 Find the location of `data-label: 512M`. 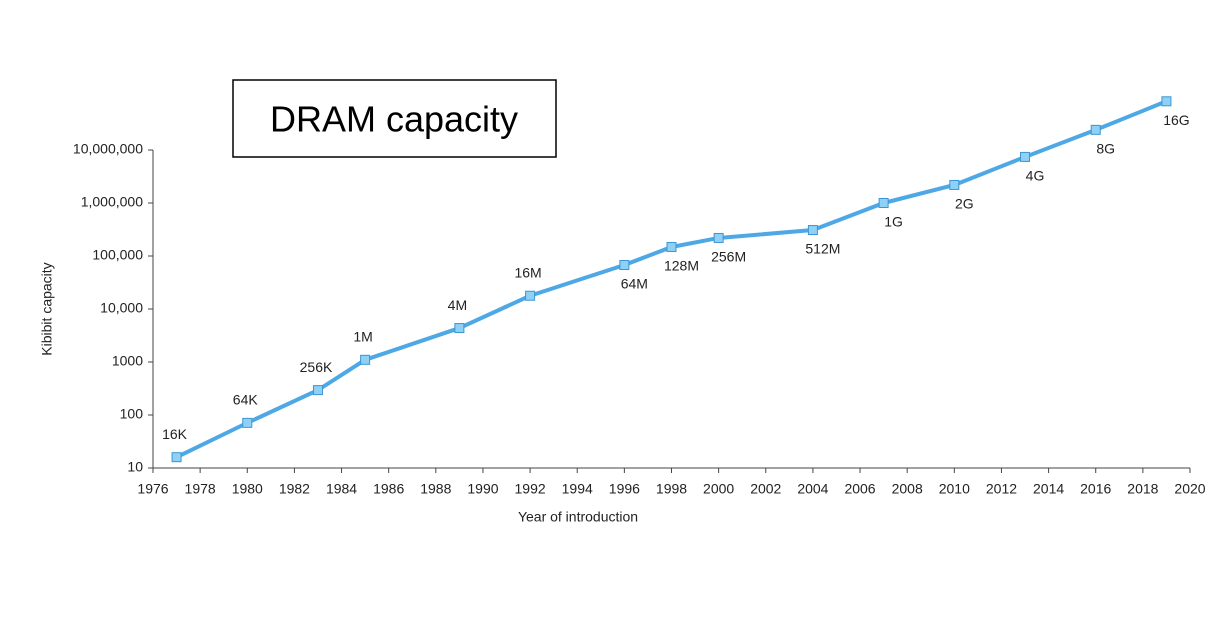

data-label: 512M is located at coordinates (822, 249).